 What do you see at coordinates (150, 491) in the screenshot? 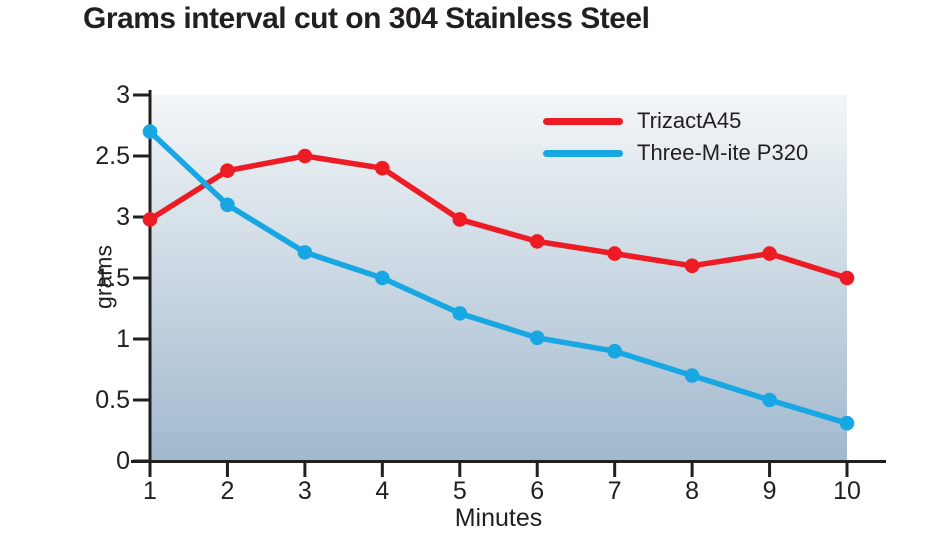
I see `x-tick-label: 1` at bounding box center [150, 491].